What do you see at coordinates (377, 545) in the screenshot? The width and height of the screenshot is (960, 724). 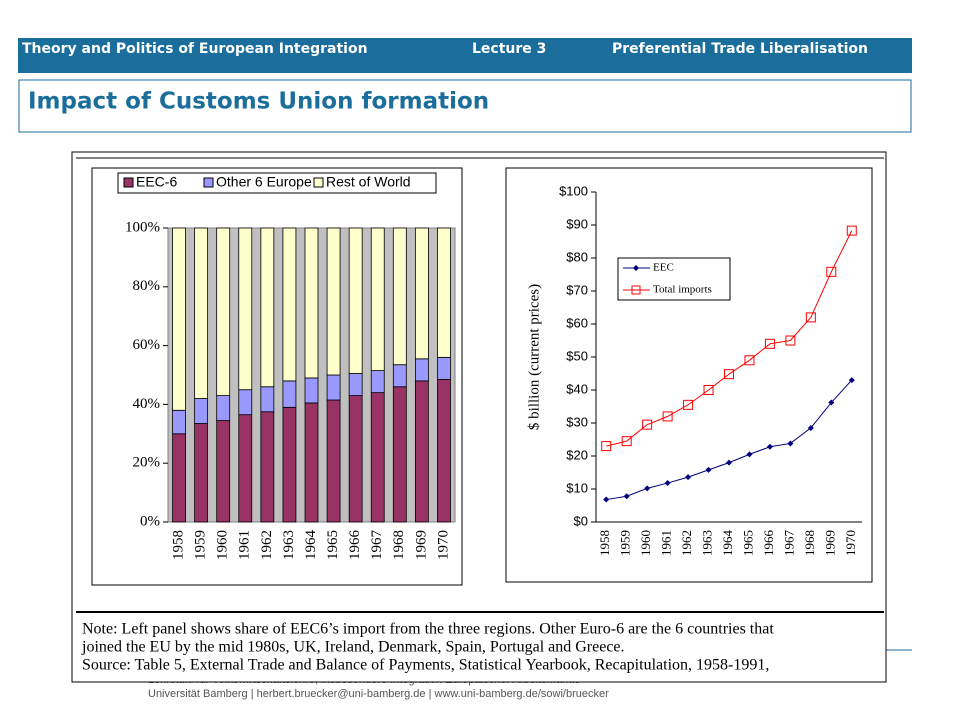 I see `x-tick-label: 1967` at bounding box center [377, 545].